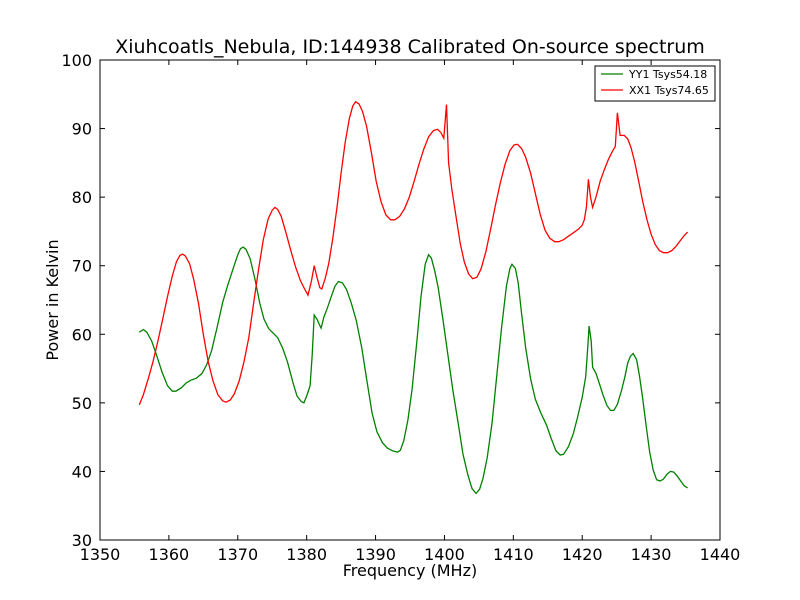 The width and height of the screenshot is (800, 600). What do you see at coordinates (237, 554) in the screenshot?
I see `x-tick-label: 1370` at bounding box center [237, 554].